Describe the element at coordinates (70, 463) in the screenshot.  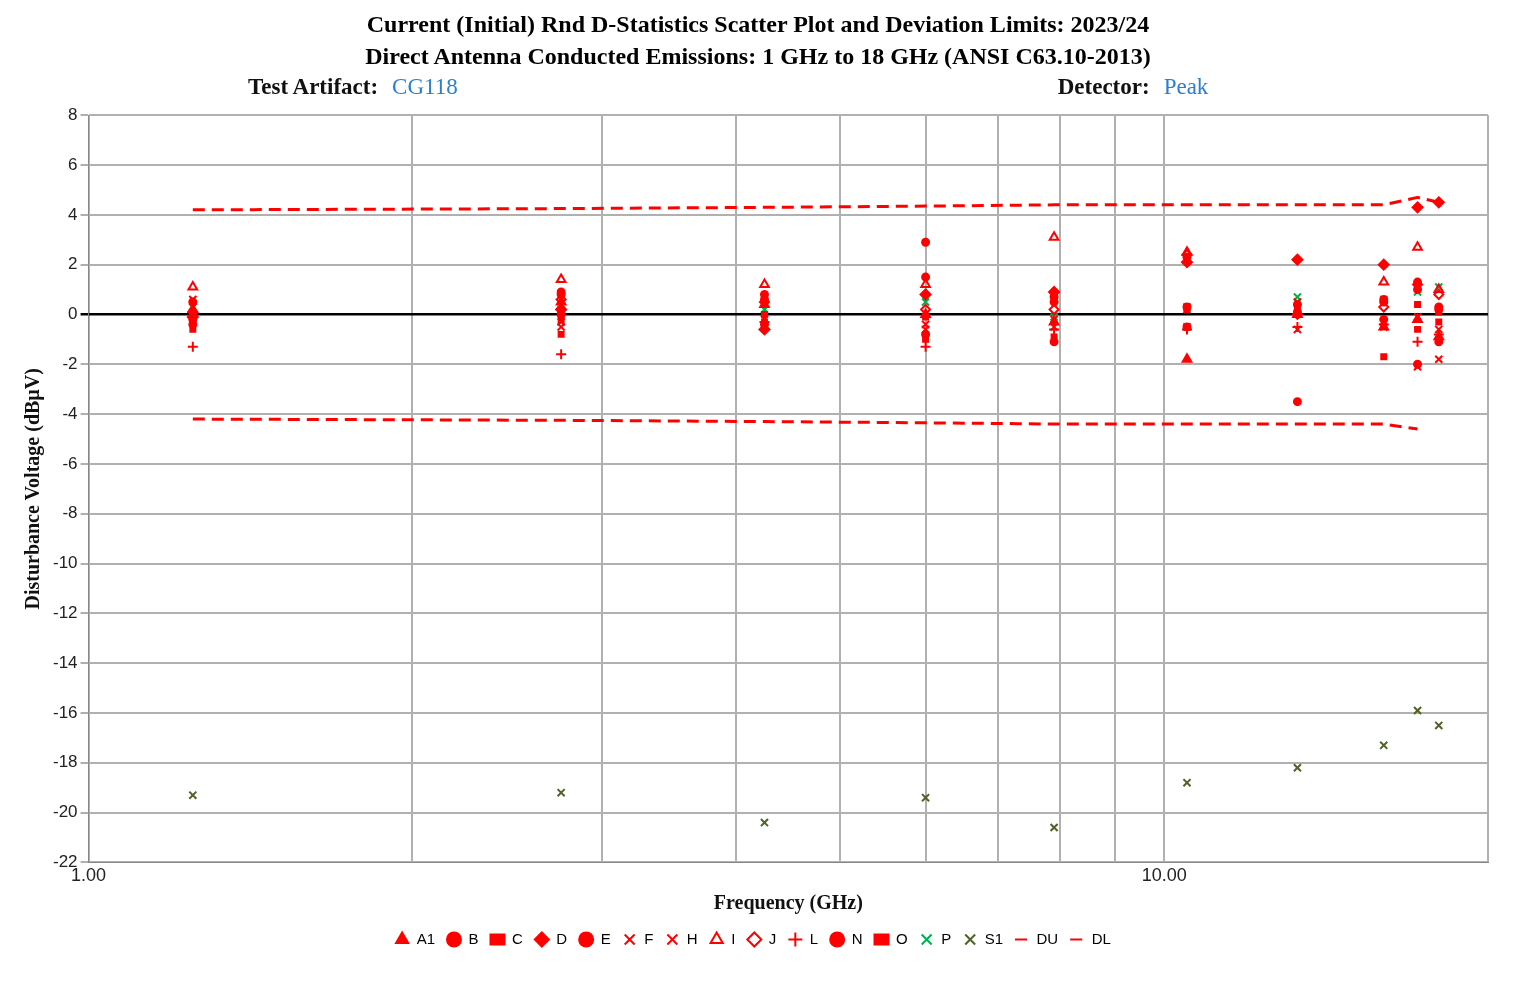
I see `y-tick-label: -6` at that location.